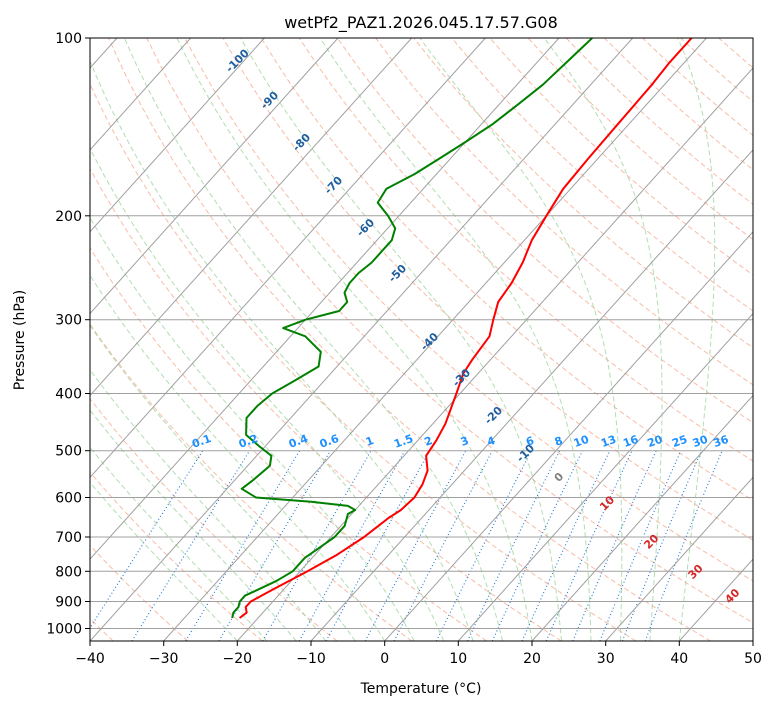 The height and width of the screenshot is (708, 775). Describe the element at coordinates (68, 39) in the screenshot. I see `y-tick-label: 100` at that location.